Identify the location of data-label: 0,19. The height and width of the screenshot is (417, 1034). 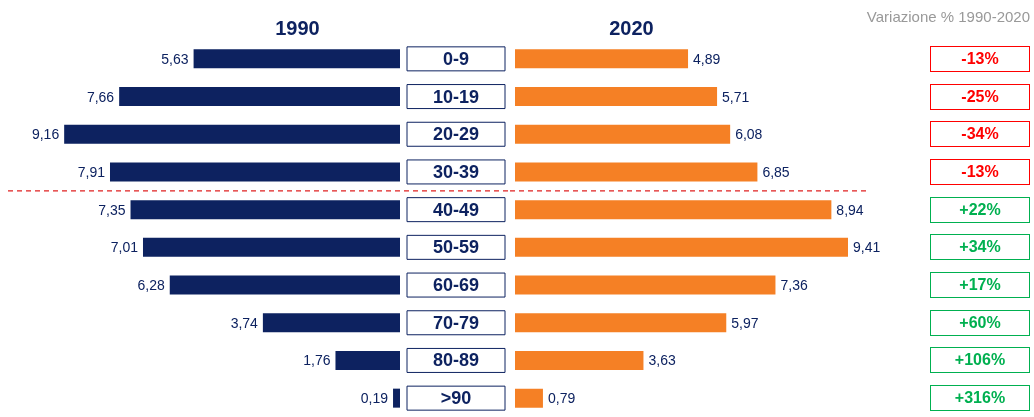
(374, 398).